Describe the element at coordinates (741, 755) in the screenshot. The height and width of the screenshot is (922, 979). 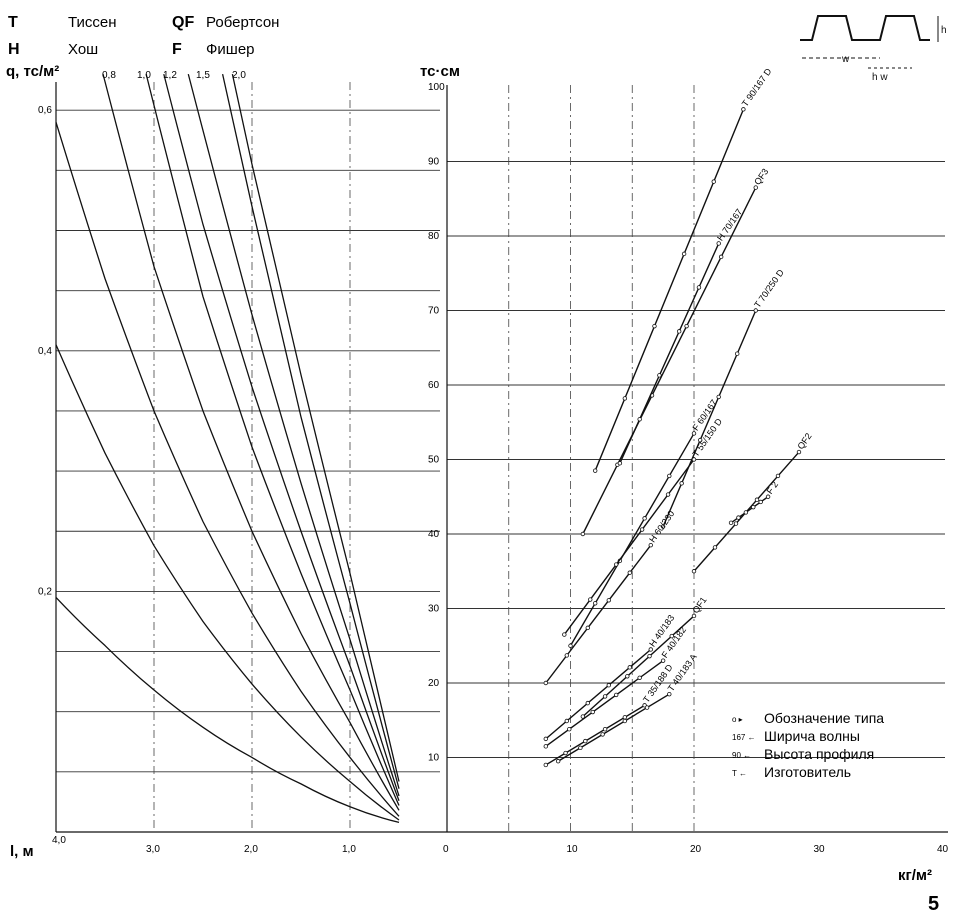
I see `key-code: 90 ←` at that location.